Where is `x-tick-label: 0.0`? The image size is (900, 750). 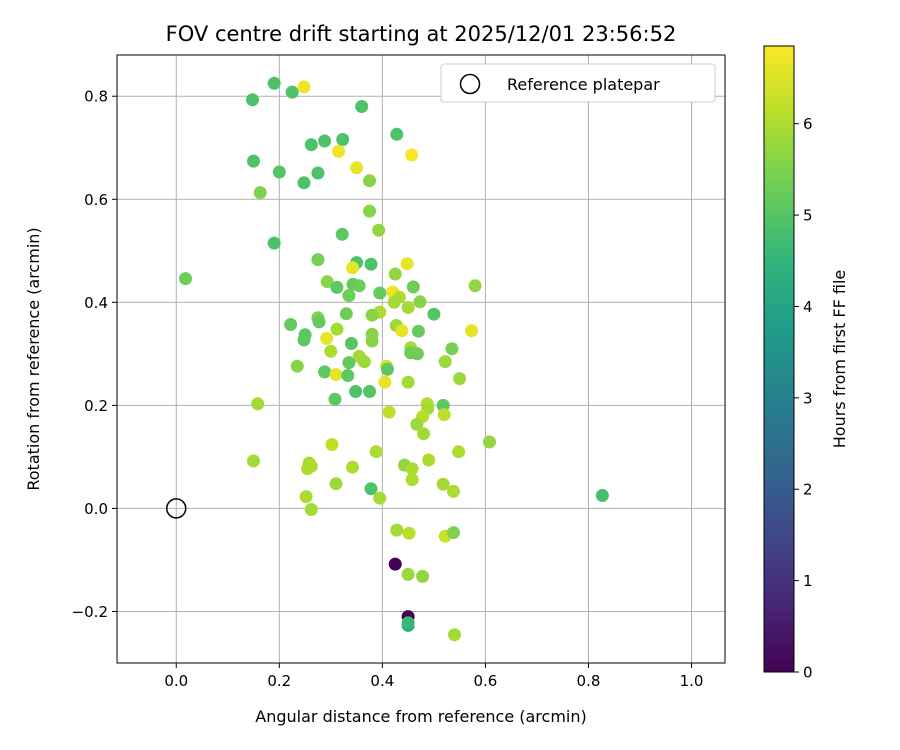
x-tick-label: 0.0 is located at coordinates (176, 681).